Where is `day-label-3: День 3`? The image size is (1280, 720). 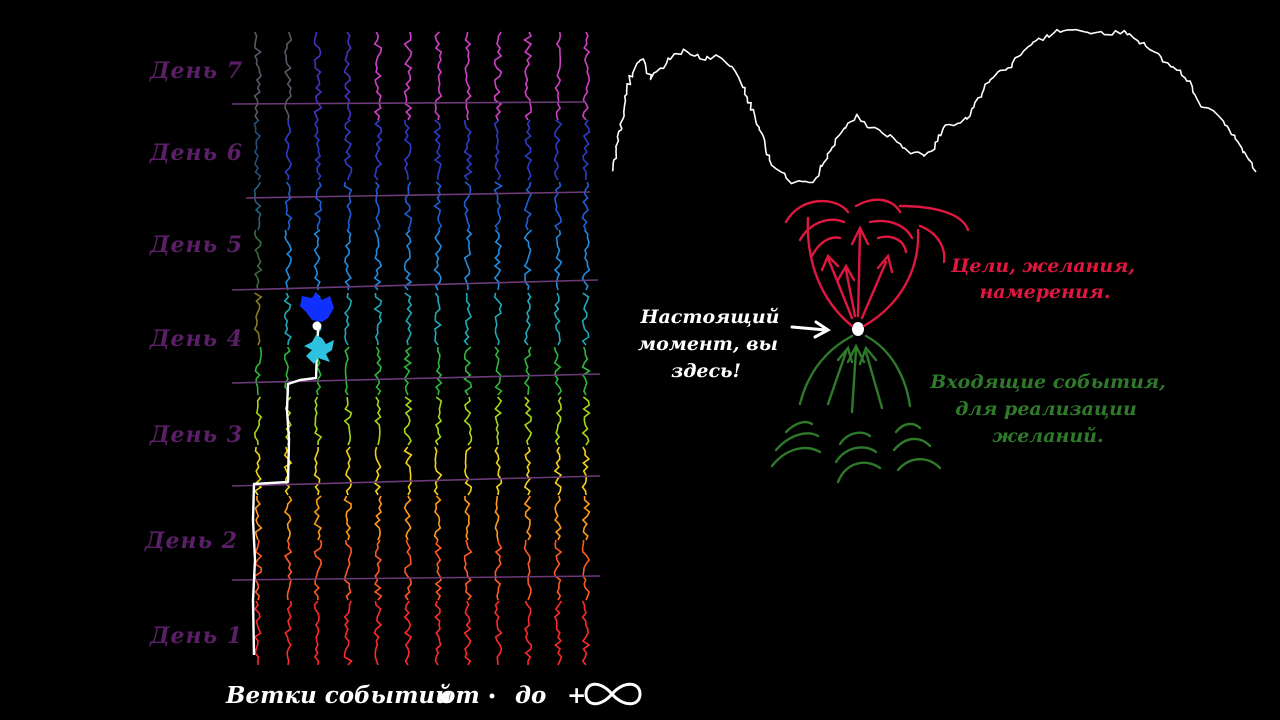 day-label-3: День 3 is located at coordinates (196, 435).